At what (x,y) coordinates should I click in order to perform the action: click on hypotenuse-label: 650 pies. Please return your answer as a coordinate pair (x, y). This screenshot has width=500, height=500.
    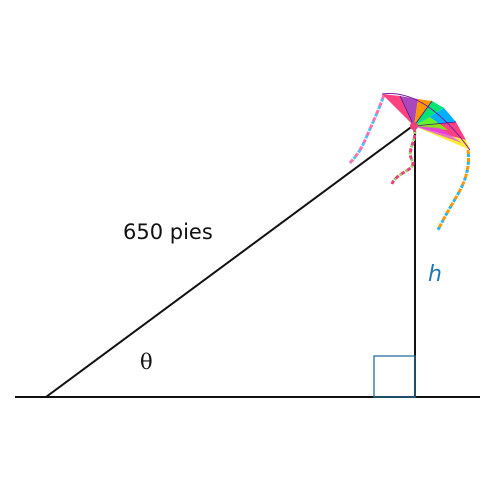
    Looking at the image, I should click on (168, 232).